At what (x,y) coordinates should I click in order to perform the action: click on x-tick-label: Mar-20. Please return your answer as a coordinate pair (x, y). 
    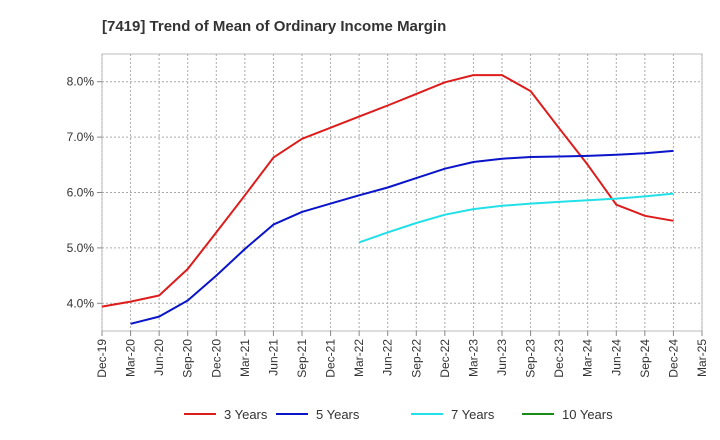
    Looking at the image, I should click on (131, 358).